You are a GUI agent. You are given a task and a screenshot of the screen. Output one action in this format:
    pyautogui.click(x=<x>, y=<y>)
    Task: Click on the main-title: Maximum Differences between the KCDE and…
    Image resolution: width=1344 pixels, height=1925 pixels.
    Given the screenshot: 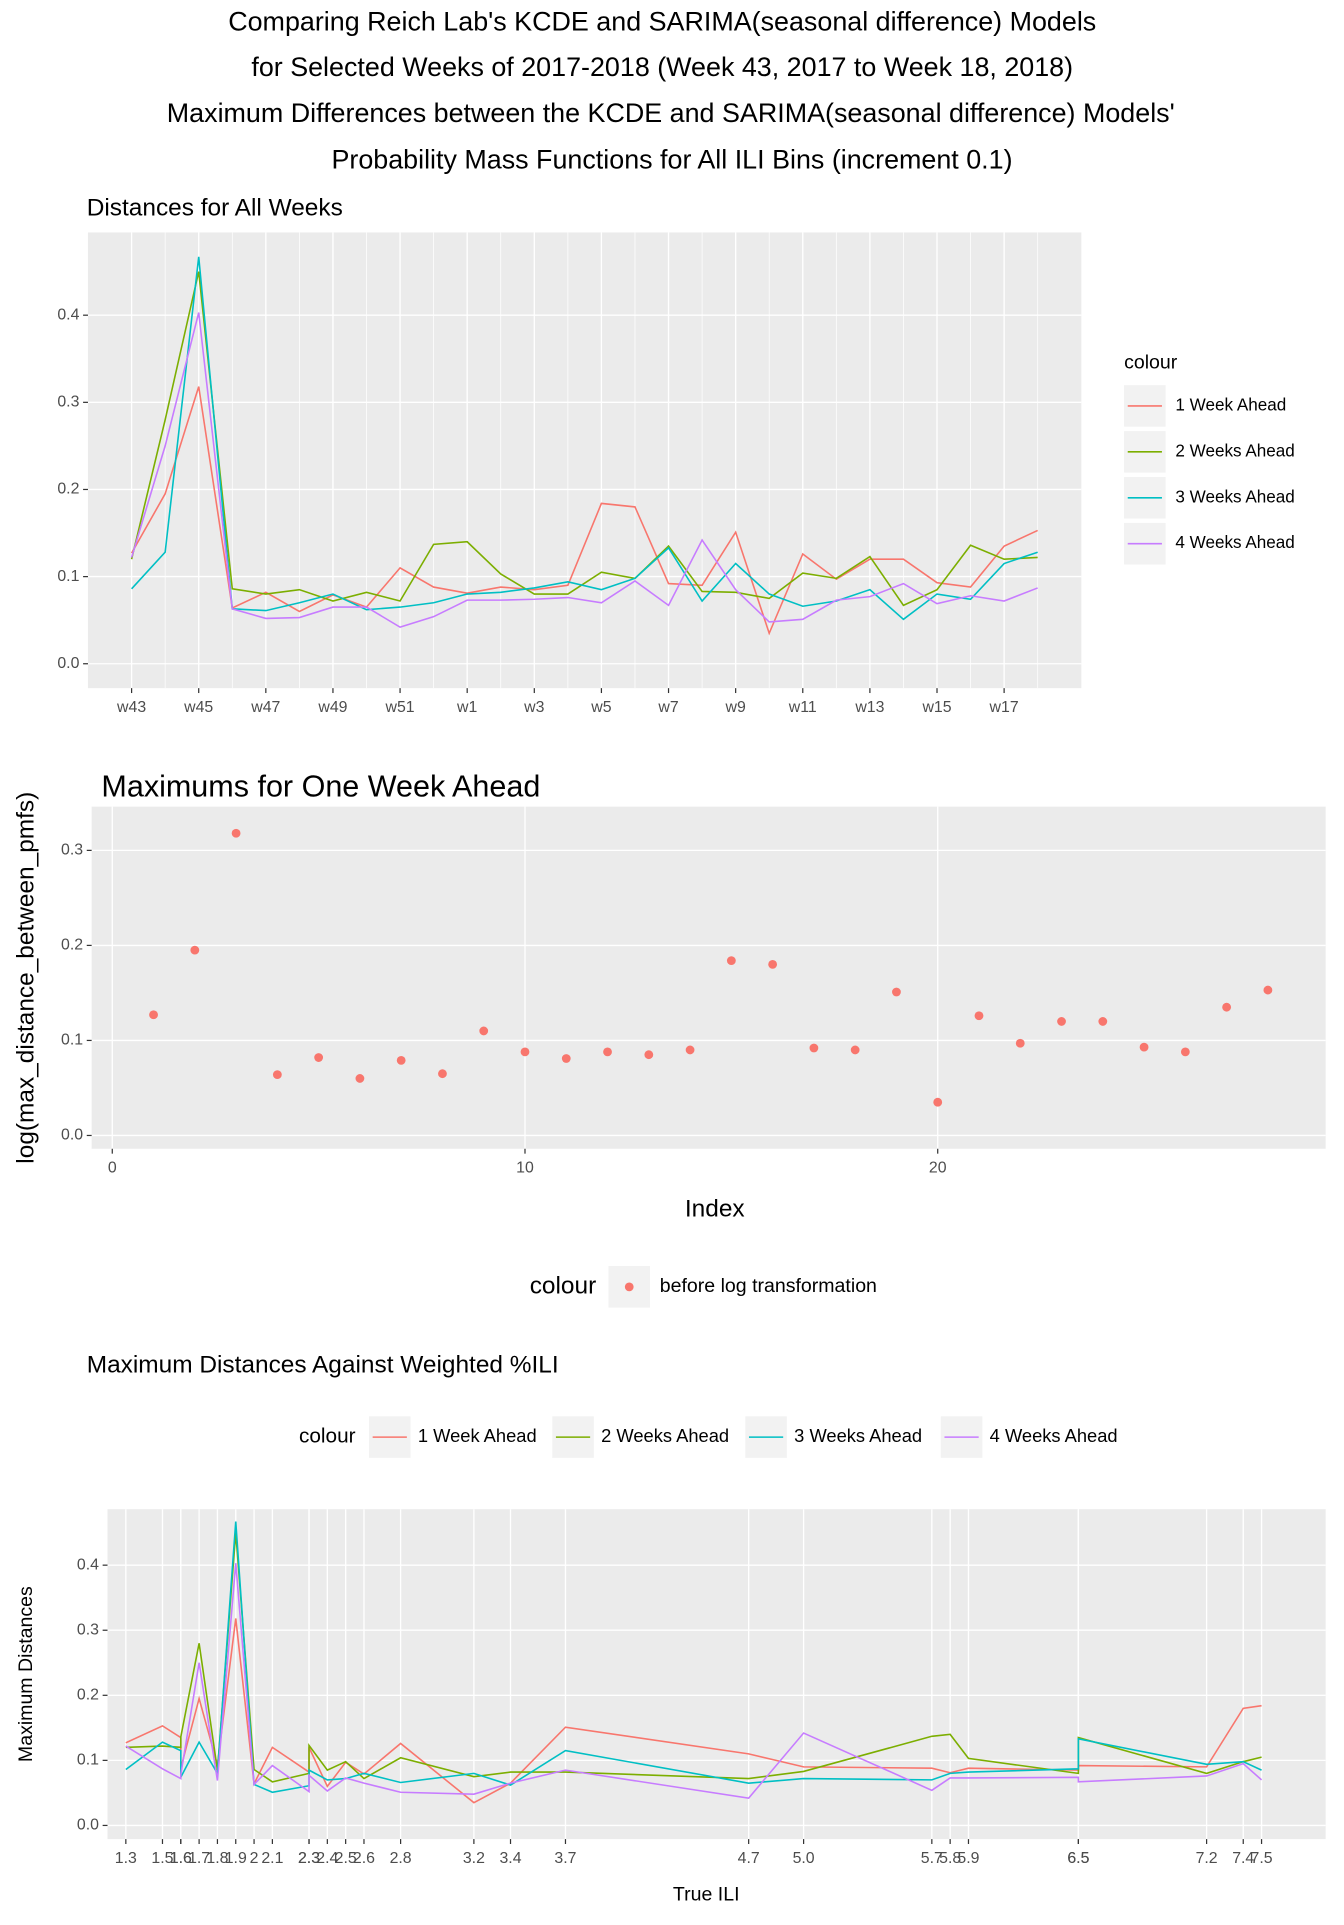 What is the action you would take?
    pyautogui.click(x=671, y=113)
    